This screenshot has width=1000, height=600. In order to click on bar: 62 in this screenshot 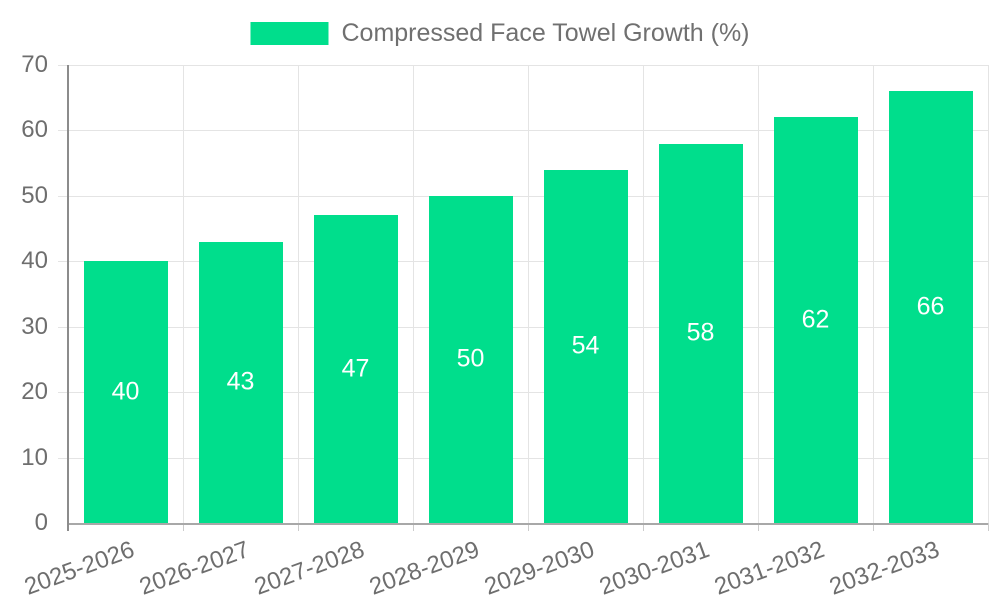, I will do `click(815, 320)`.